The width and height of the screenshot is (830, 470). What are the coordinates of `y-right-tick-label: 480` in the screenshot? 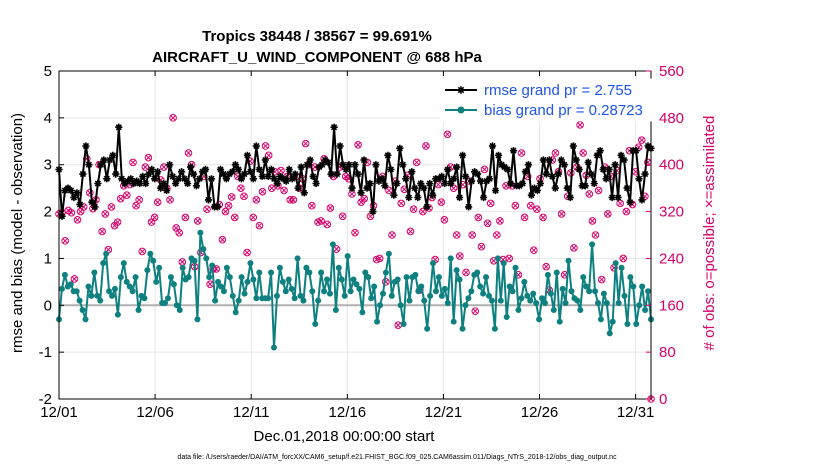 It's located at (671, 118).